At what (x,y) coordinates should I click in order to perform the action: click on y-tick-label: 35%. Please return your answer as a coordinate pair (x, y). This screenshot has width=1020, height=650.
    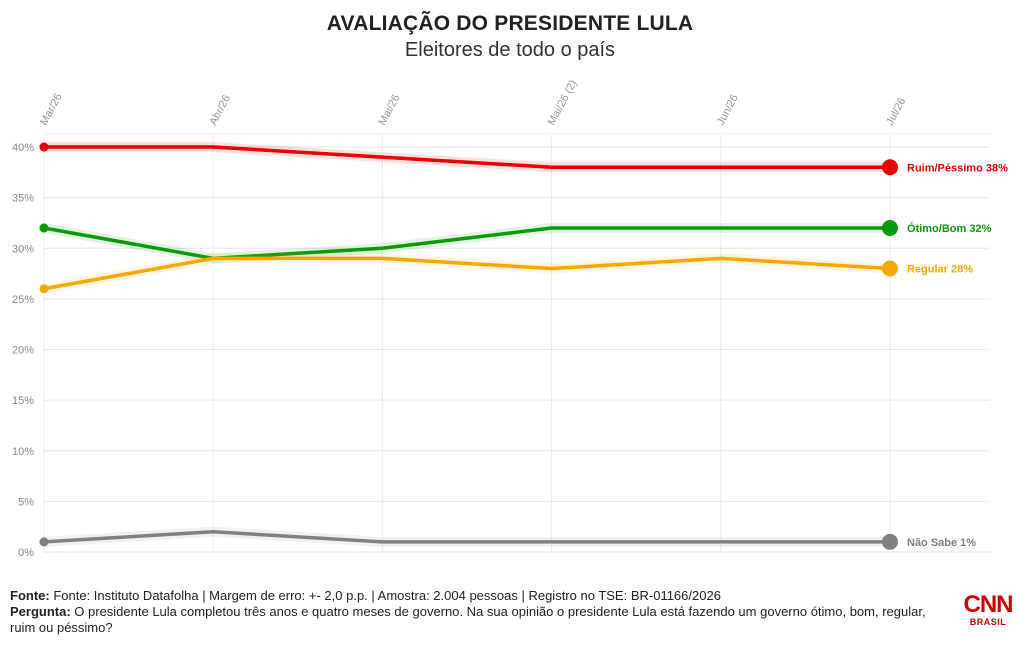
    Looking at the image, I should click on (23, 199).